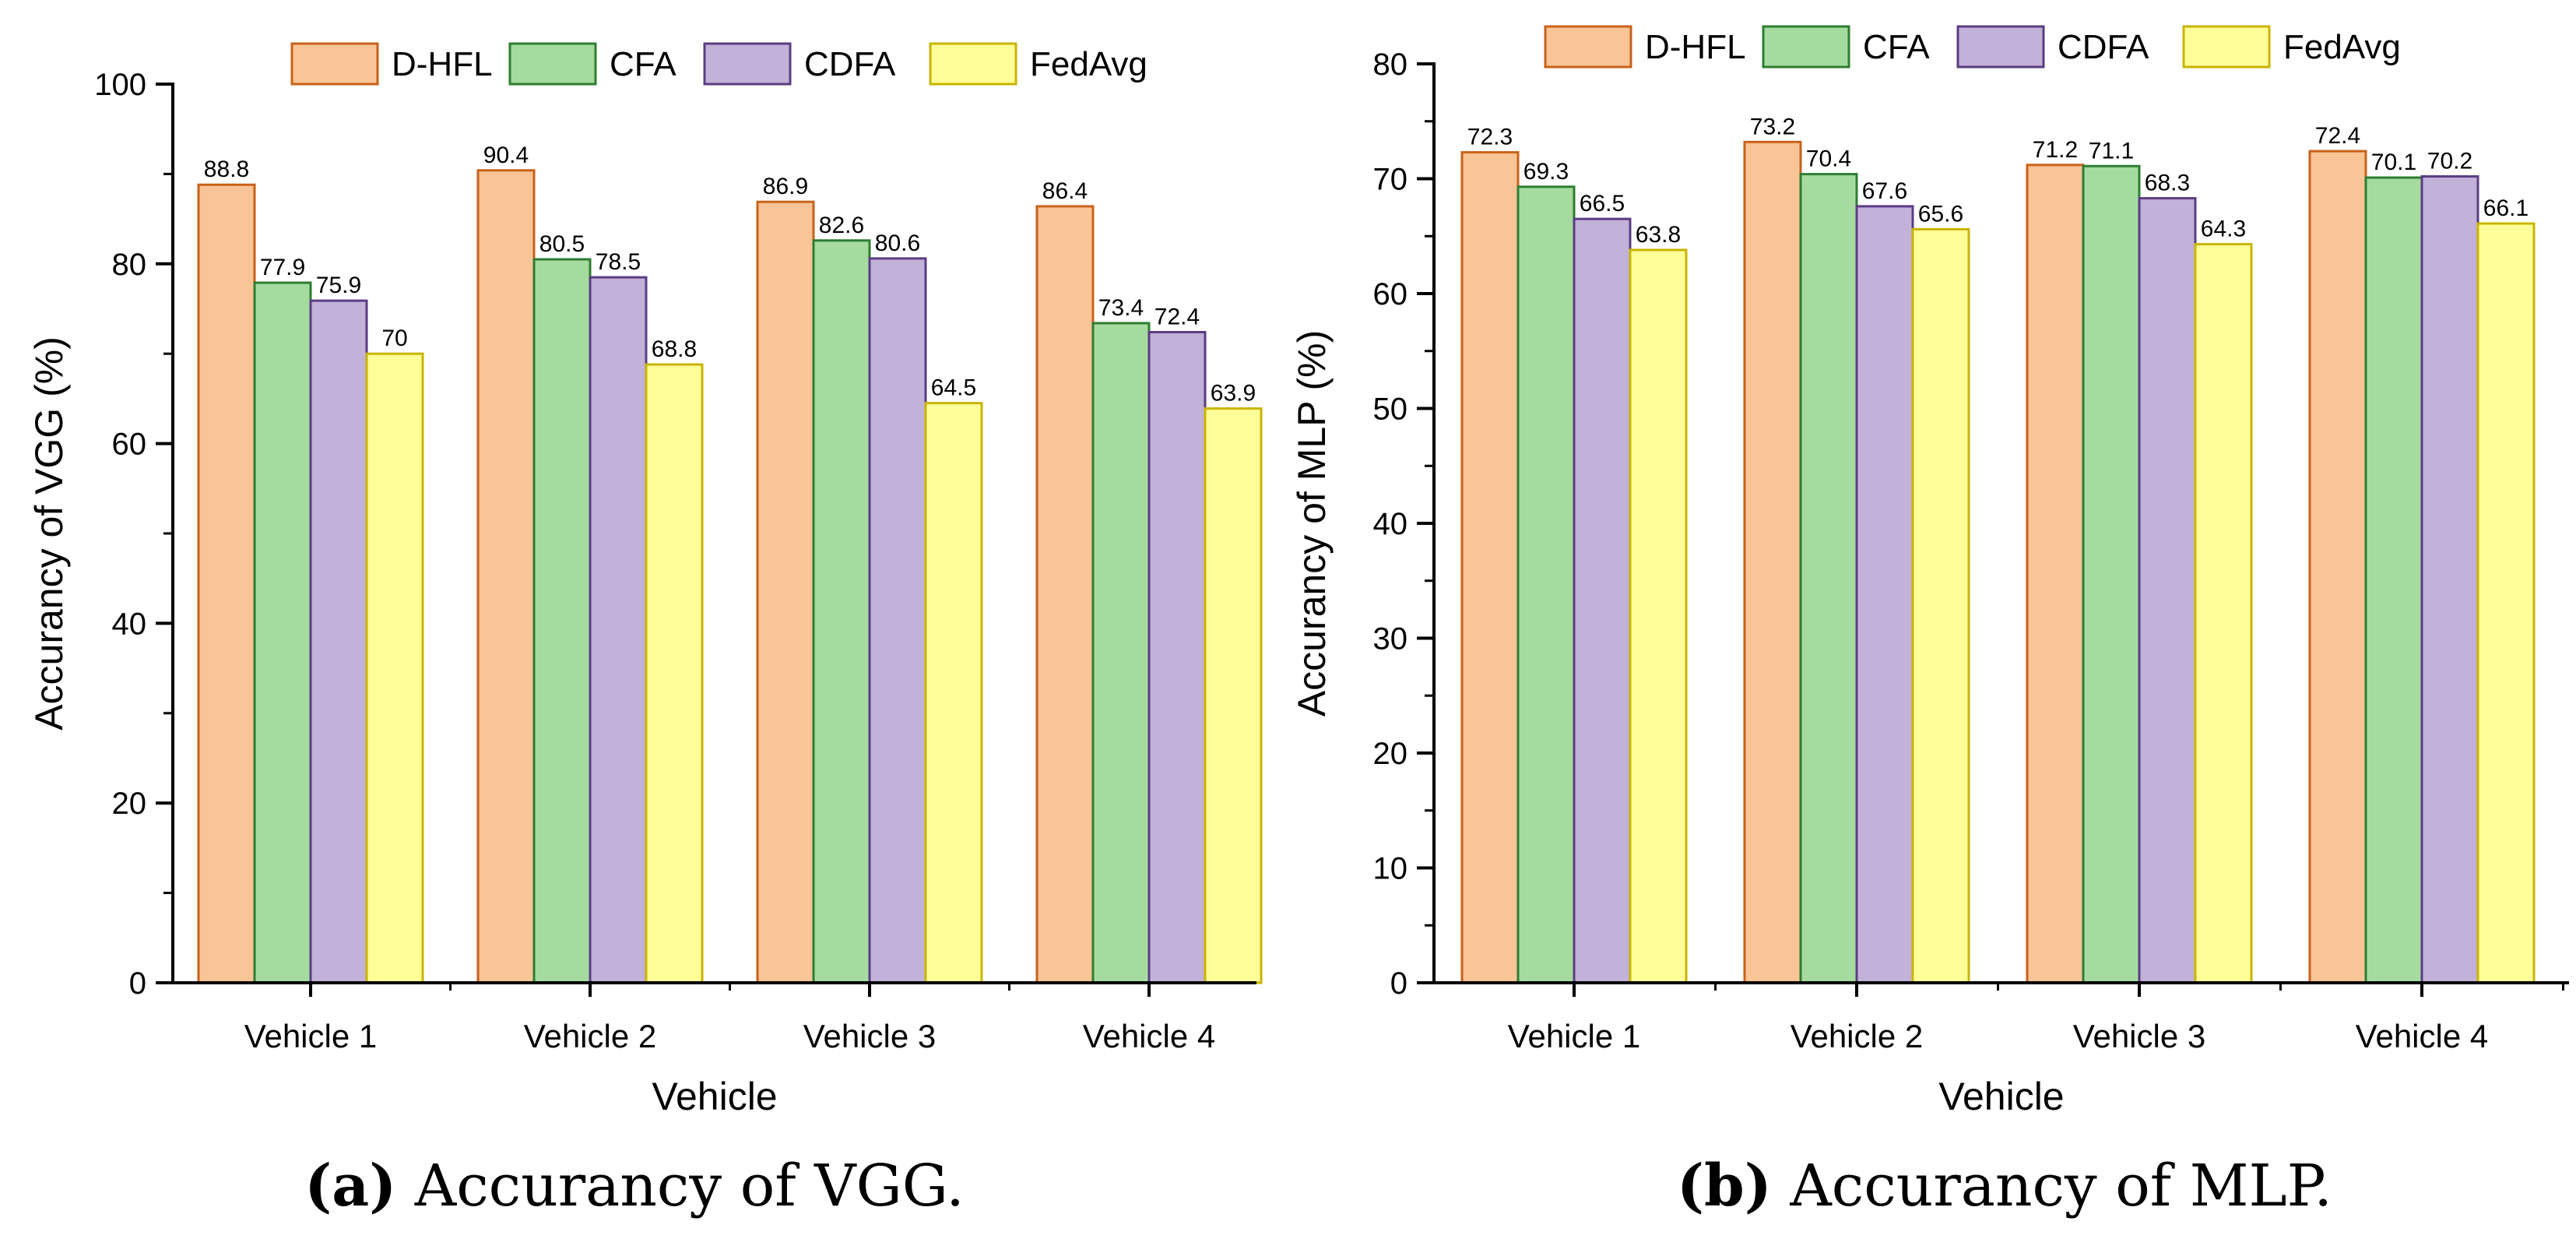 Image resolution: width=2576 pixels, height=1246 pixels. I want to click on bar-value-label: 71.2, so click(2055, 150).